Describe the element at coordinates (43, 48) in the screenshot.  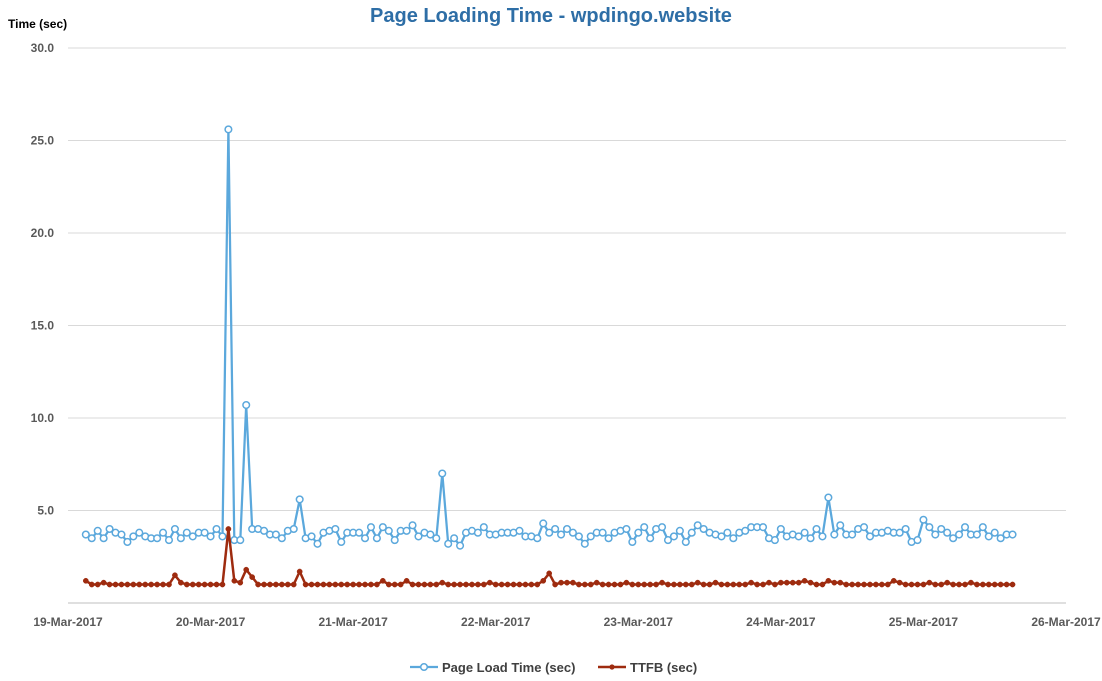
I see `y-tick-label: 30.0` at that location.